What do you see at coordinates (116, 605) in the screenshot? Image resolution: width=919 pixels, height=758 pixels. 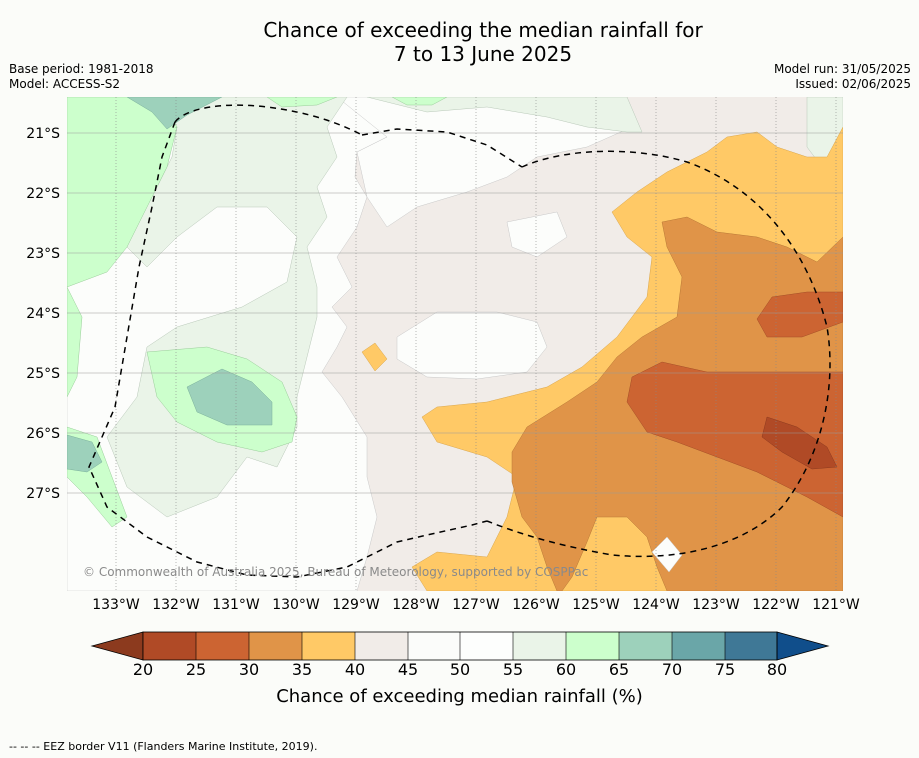 I see `lon-label: 133°W` at bounding box center [116, 605].